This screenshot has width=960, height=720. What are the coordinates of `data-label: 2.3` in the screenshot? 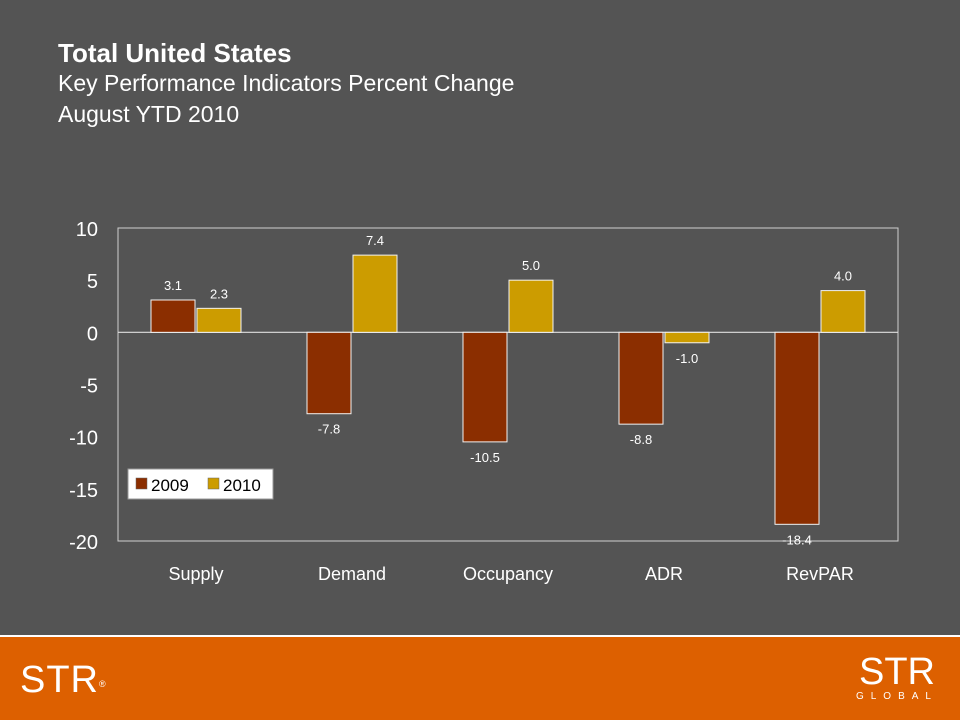 It's located at (219, 293).